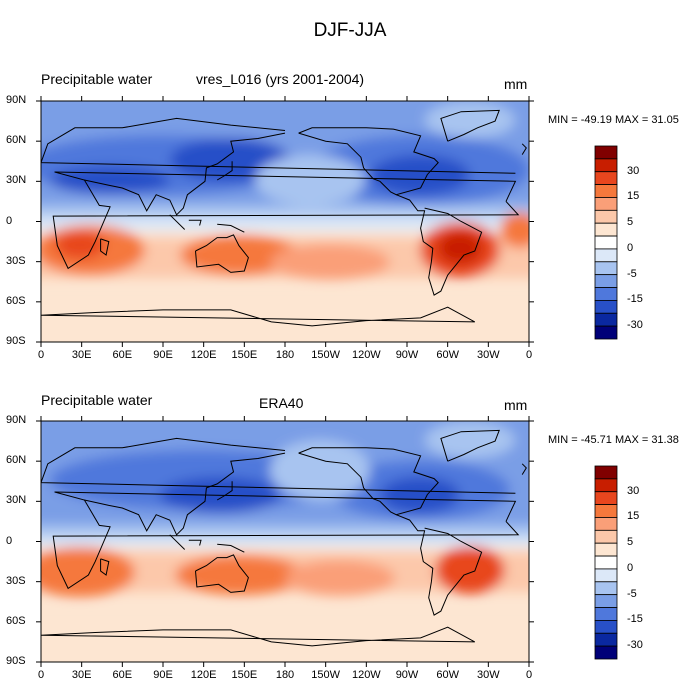 The image size is (700, 700). What do you see at coordinates (613, 440) in the screenshot?
I see `panel-2-min-max: MIN = -45.71 MAX = 31.38` at bounding box center [613, 440].